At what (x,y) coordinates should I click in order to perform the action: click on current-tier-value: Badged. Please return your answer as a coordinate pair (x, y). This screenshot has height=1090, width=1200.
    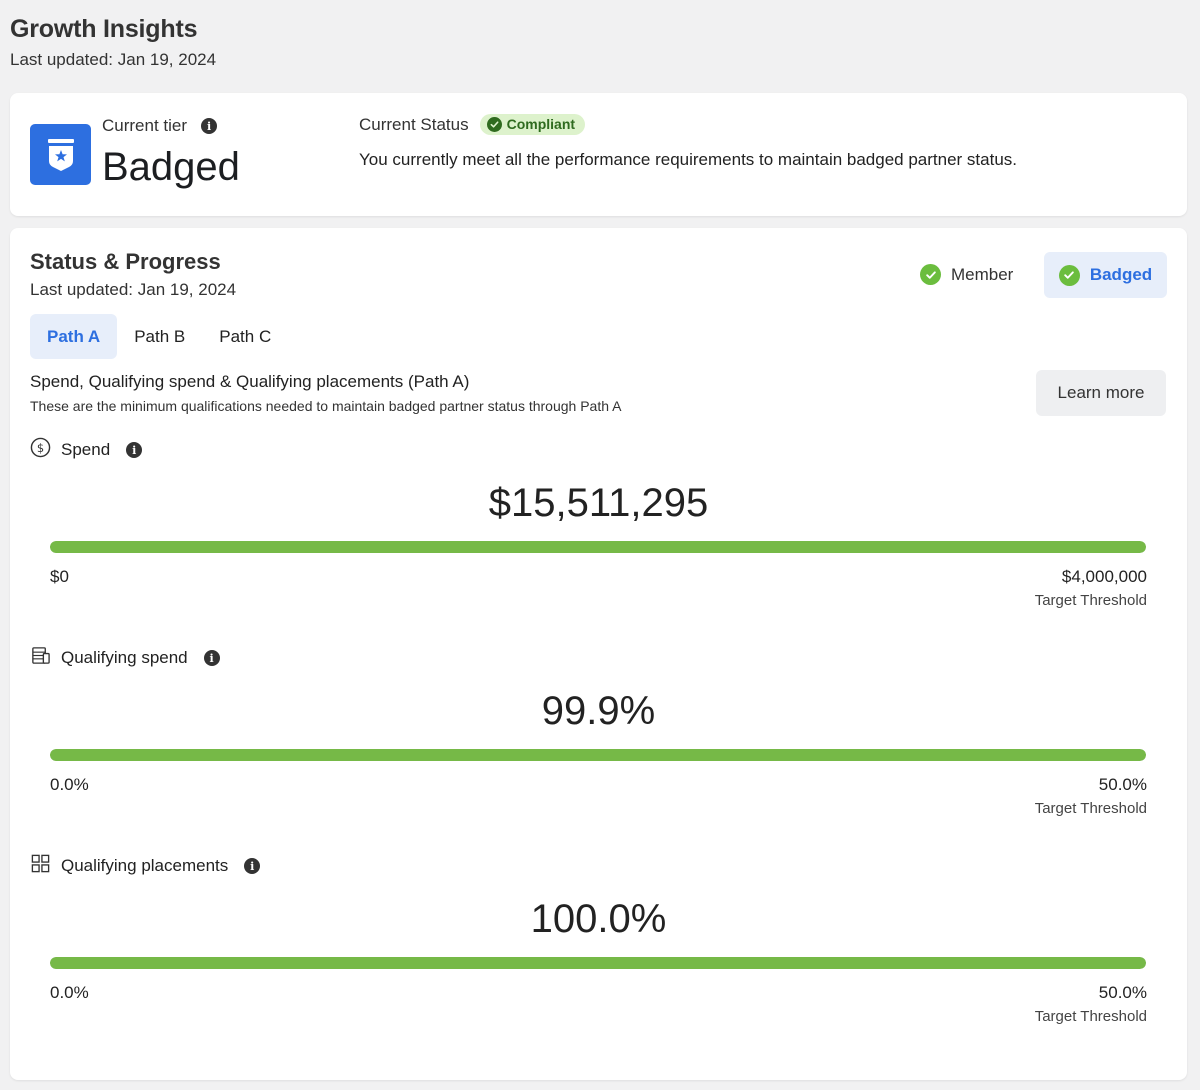
    Looking at the image, I should click on (171, 167).